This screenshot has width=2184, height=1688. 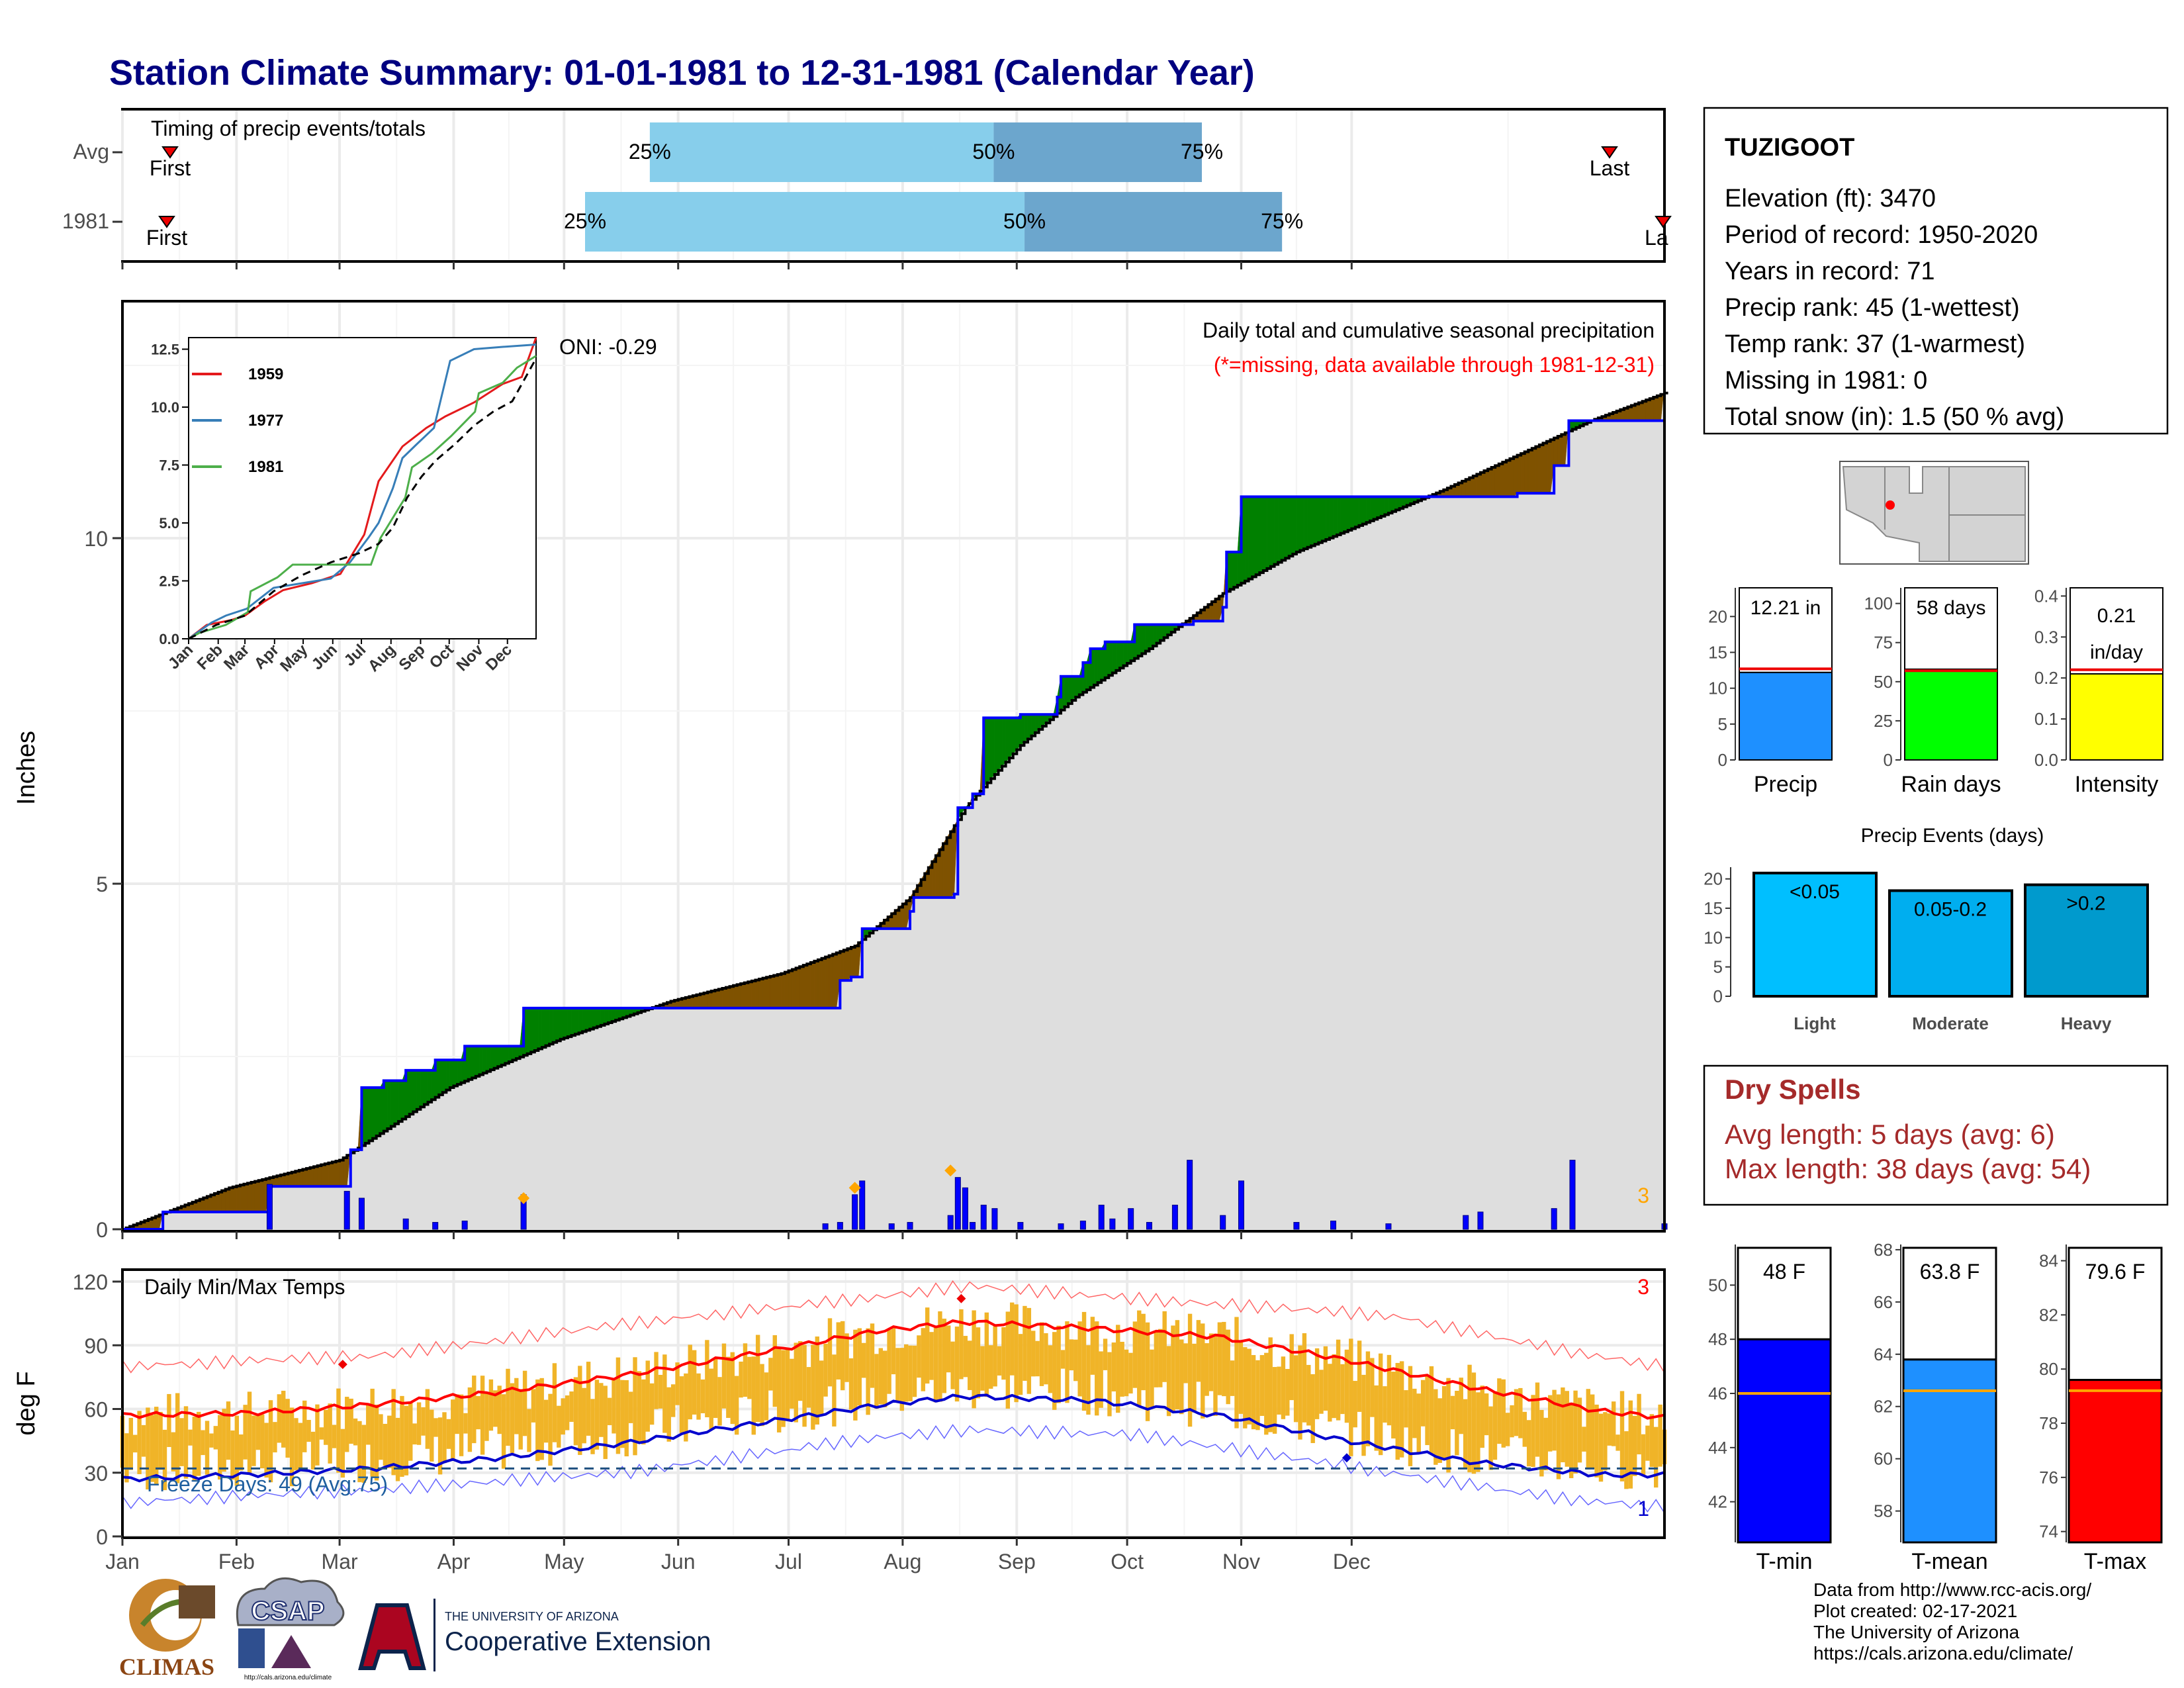 I want to click on ua-line1: THE UNIVERSITY OF ARIZONA, so click(x=532, y=1616).